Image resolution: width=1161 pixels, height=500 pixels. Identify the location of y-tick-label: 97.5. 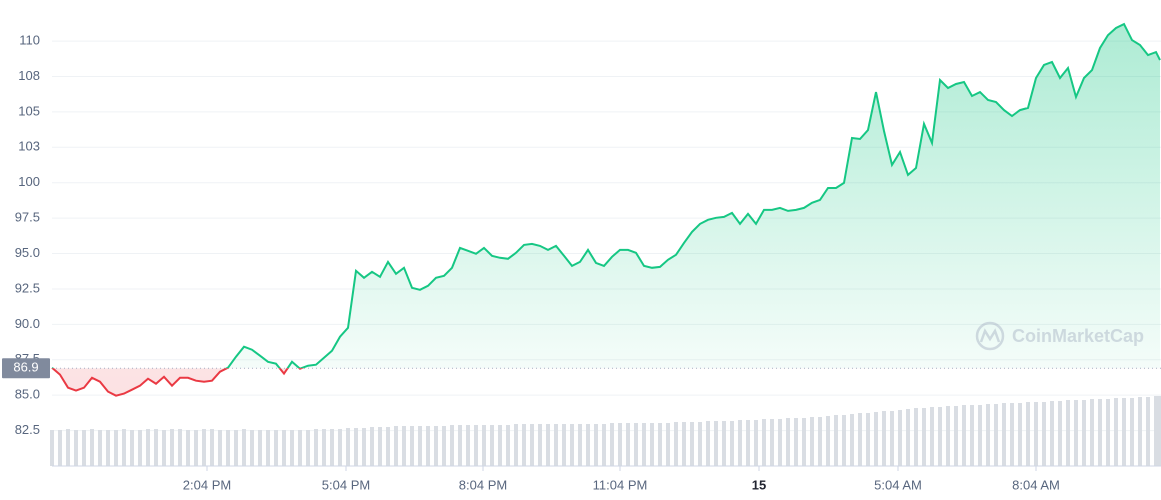
(27, 217).